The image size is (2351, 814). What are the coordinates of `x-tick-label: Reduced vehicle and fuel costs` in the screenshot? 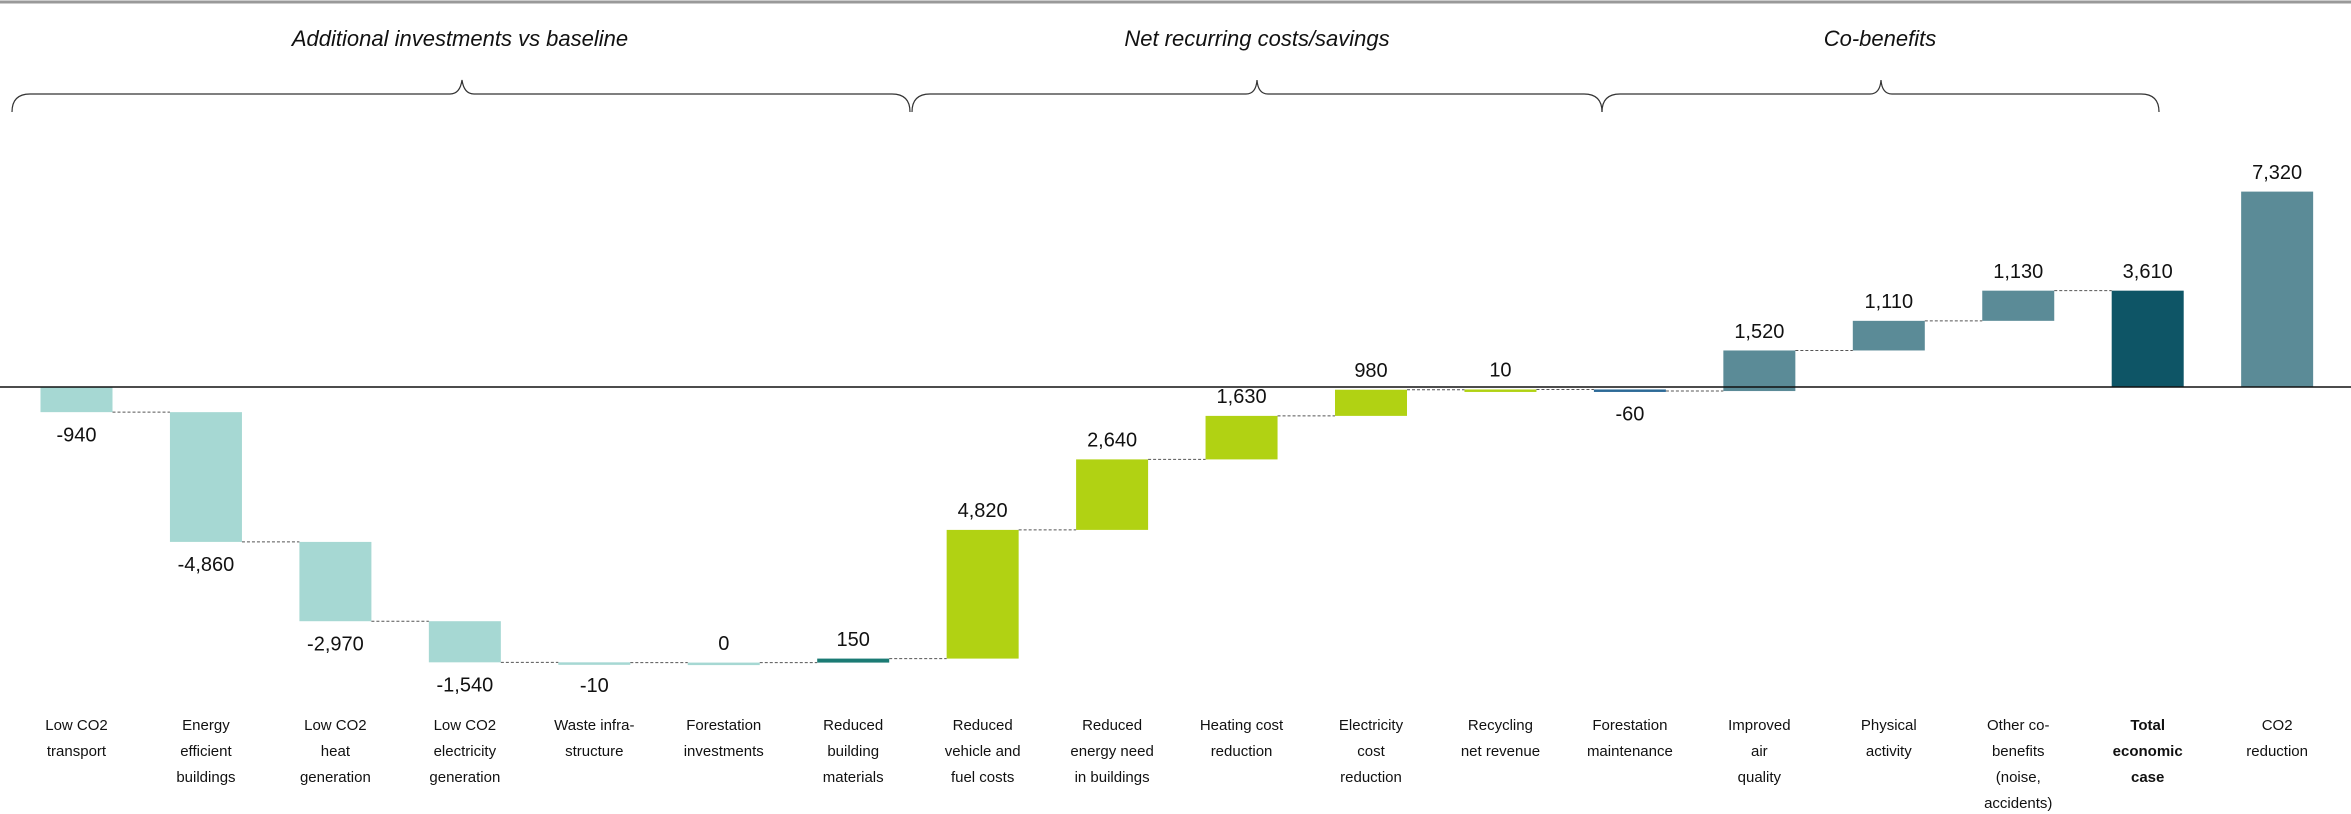 It's located at (983, 751).